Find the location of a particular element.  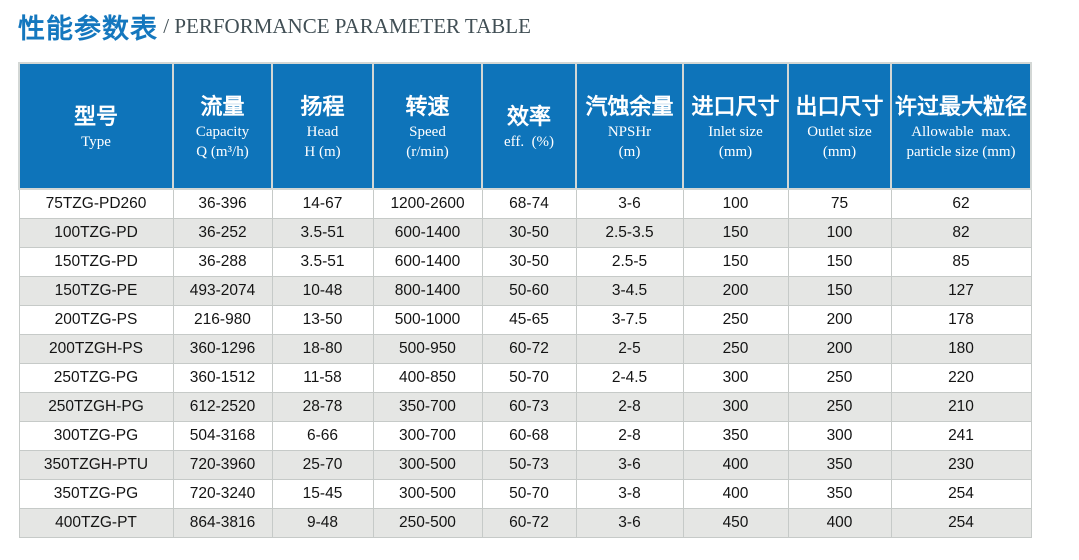

cell-max-particle-size: 230 is located at coordinates (961, 465).